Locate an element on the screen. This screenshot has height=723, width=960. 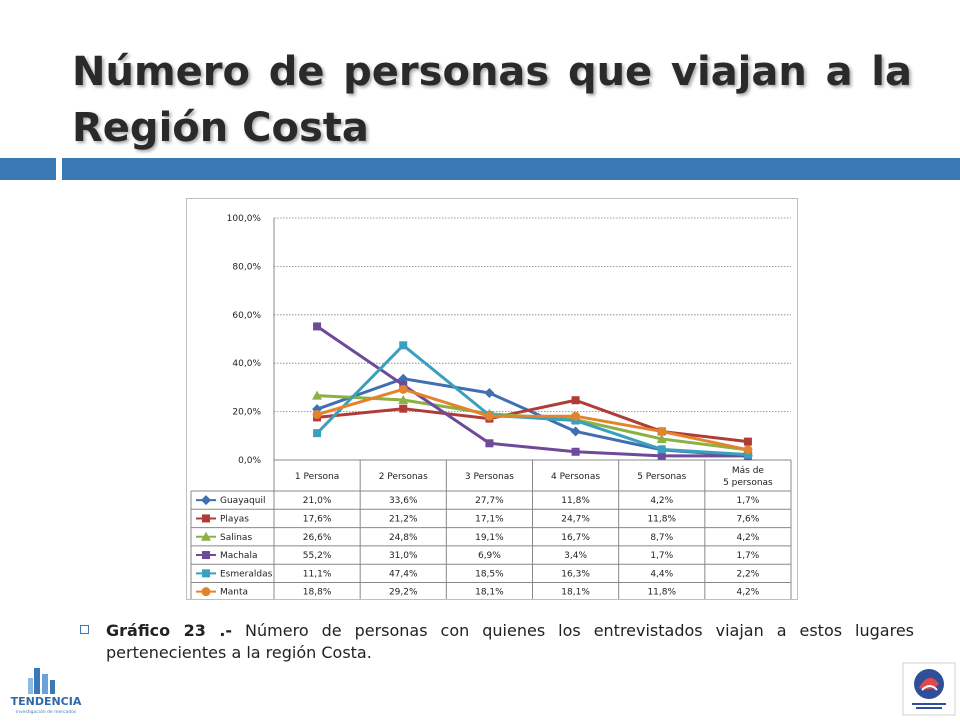
data-label-esmeraldas: 4,4% is located at coordinates (661, 574).